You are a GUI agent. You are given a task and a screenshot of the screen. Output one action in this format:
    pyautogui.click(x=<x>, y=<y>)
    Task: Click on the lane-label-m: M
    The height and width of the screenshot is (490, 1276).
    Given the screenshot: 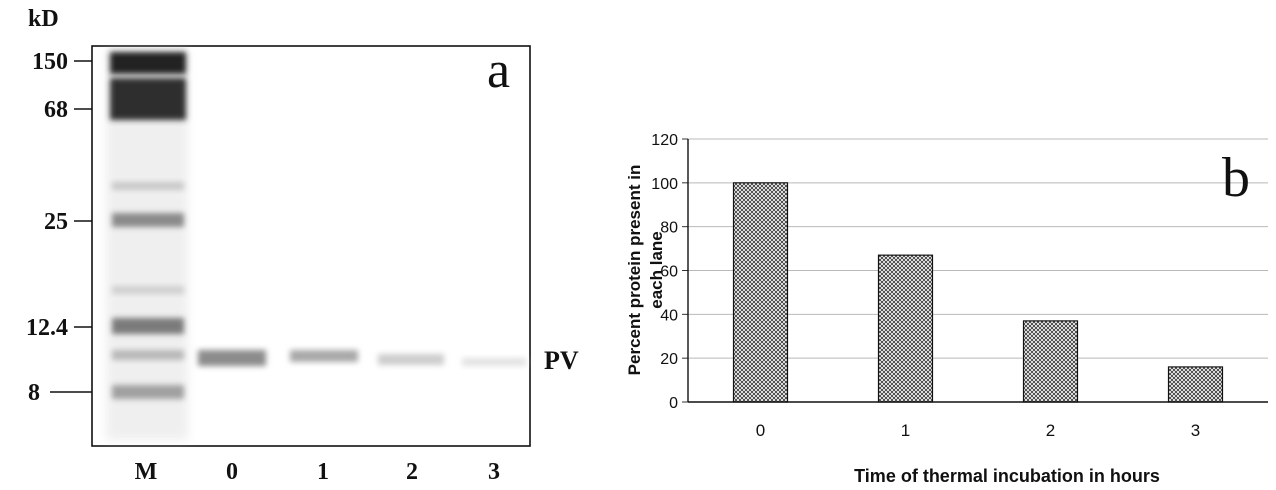 What is the action you would take?
    pyautogui.click(x=146, y=472)
    